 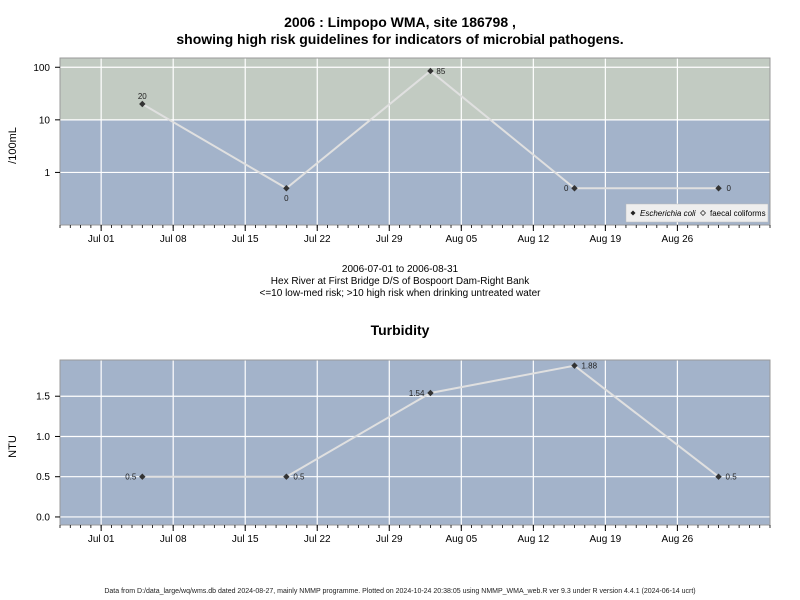 What do you see at coordinates (697, 213) in the screenshot?
I see `legend-box` at bounding box center [697, 213].